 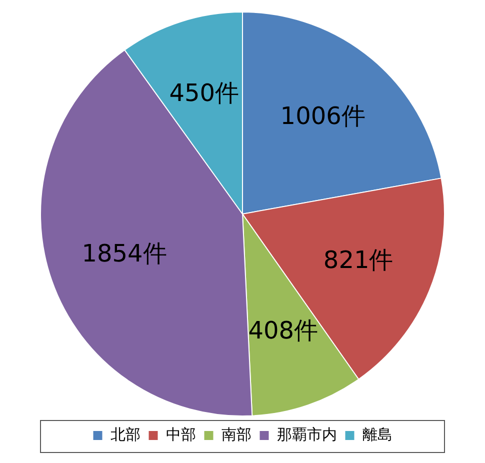 What do you see at coordinates (124, 253) in the screenshot?
I see `data-label: 1854件` at bounding box center [124, 253].